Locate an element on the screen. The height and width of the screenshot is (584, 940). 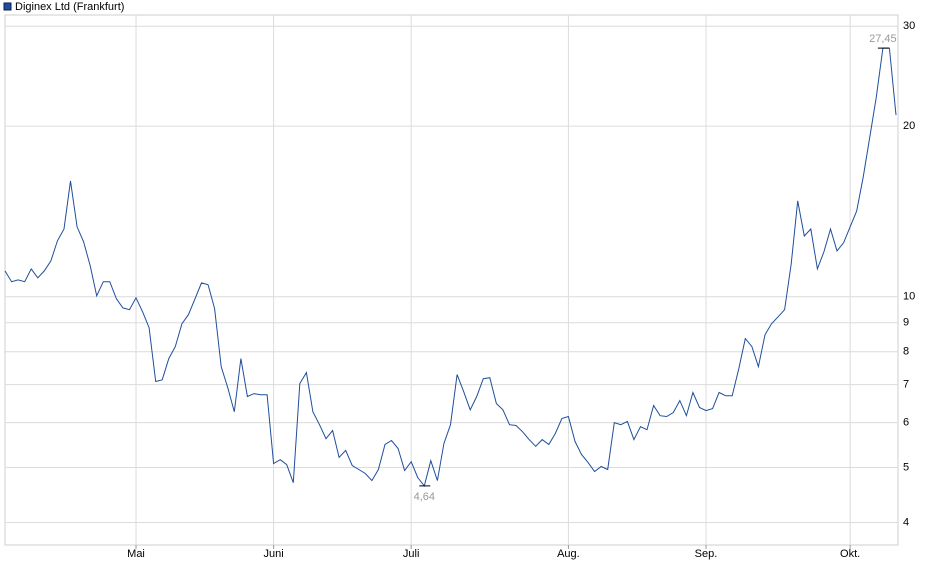
y-tick-label: 8 is located at coordinates (906, 352).